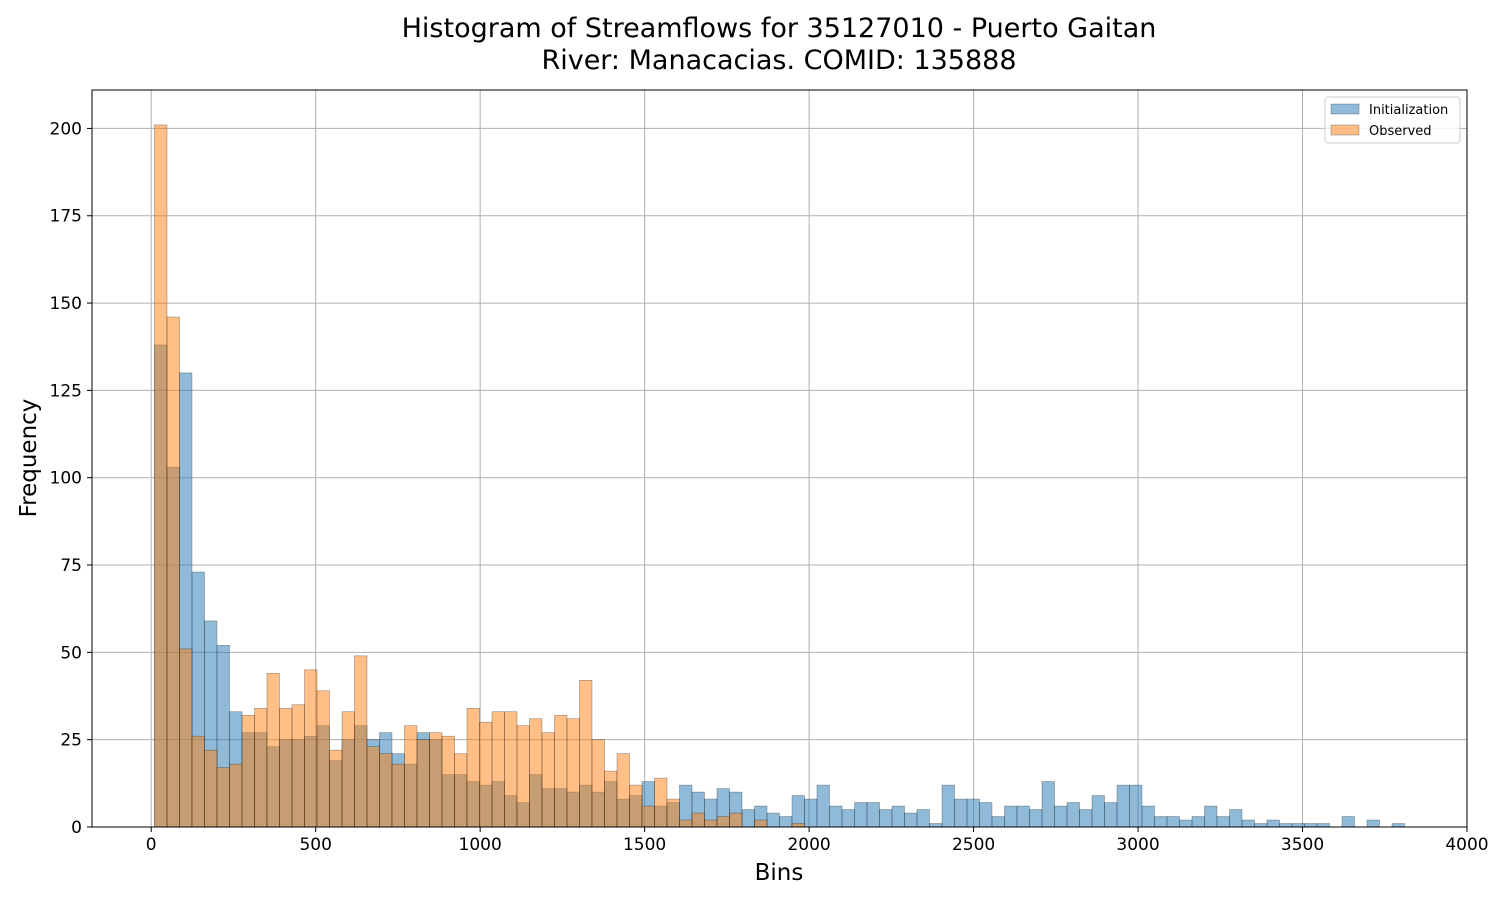 This screenshot has height=904, width=1500. What do you see at coordinates (1400, 131) in the screenshot?
I see `legend-label-observed: Observed` at bounding box center [1400, 131].